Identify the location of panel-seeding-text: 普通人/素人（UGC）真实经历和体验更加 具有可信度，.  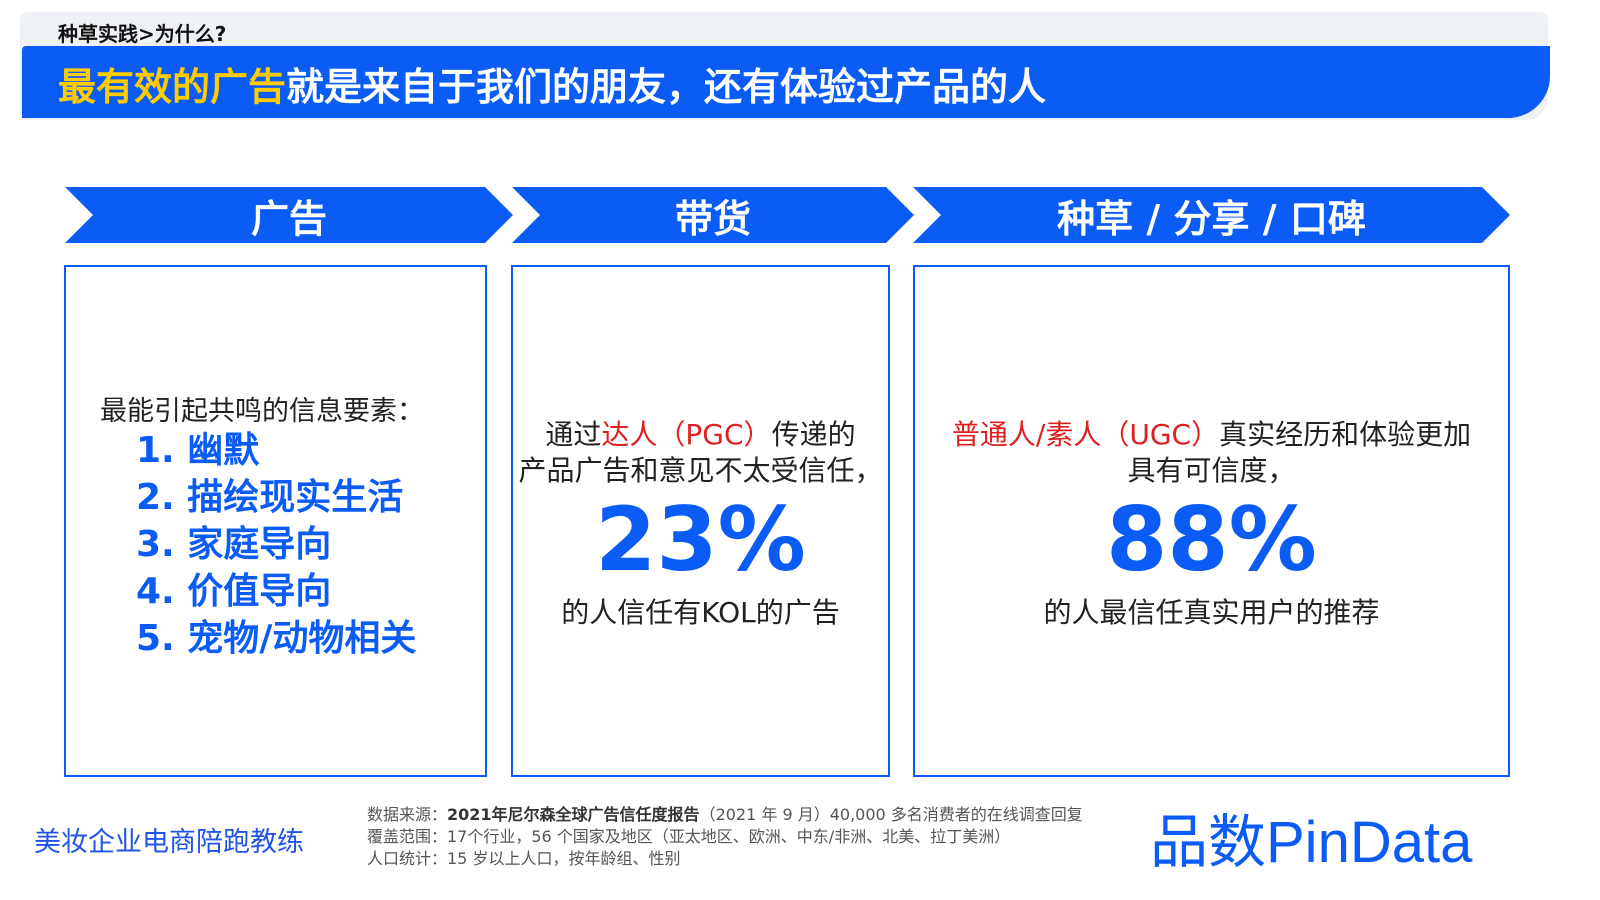
(1211, 453).